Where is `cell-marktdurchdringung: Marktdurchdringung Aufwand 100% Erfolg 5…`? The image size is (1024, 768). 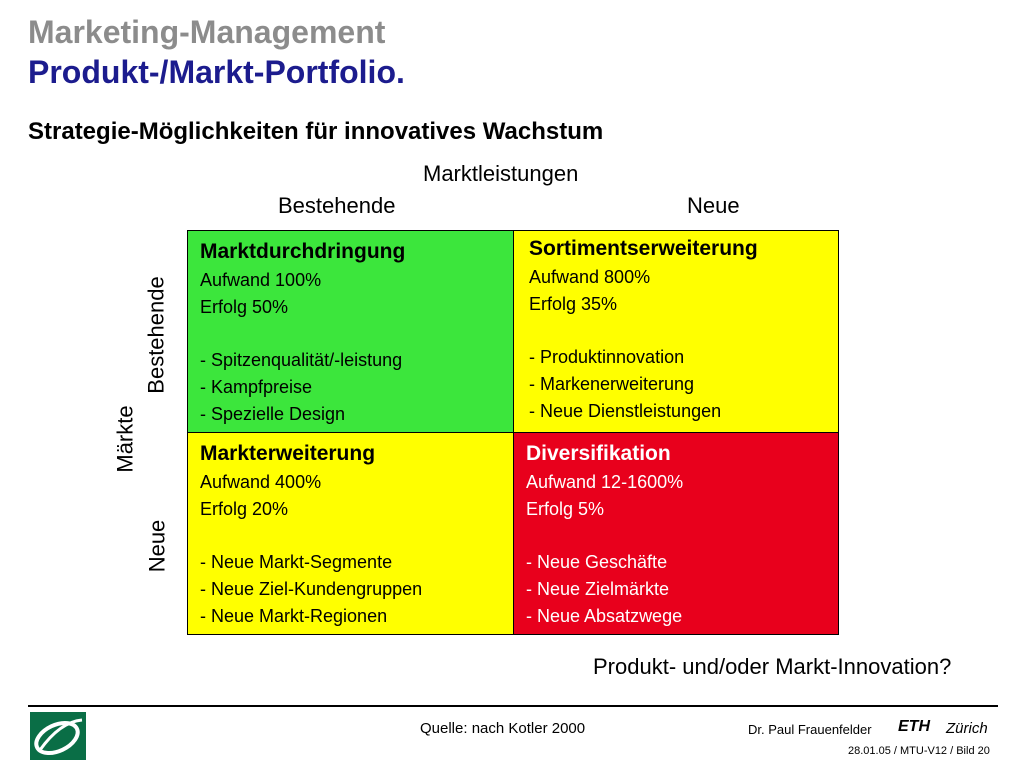 cell-marktdurchdringung: Marktdurchdringung Aufwand 100% Erfolg 5… is located at coordinates (350, 331).